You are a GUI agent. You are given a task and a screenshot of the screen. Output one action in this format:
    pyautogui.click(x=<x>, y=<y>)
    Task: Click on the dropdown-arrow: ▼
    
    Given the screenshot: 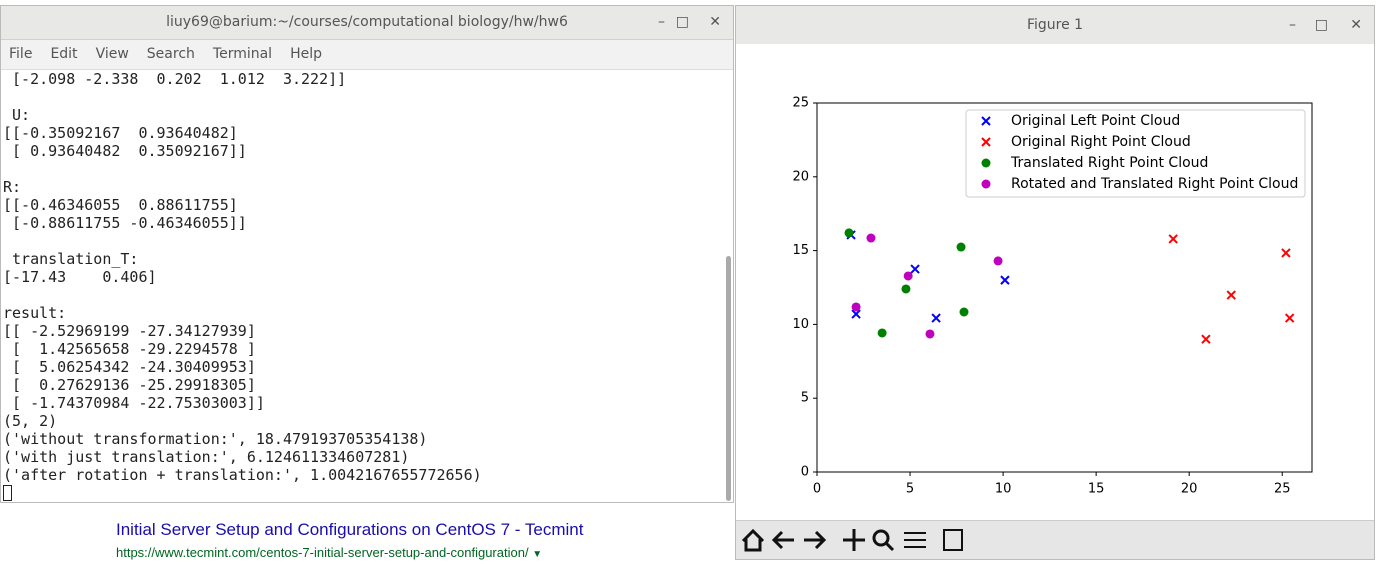 What is the action you would take?
    pyautogui.click(x=537, y=554)
    